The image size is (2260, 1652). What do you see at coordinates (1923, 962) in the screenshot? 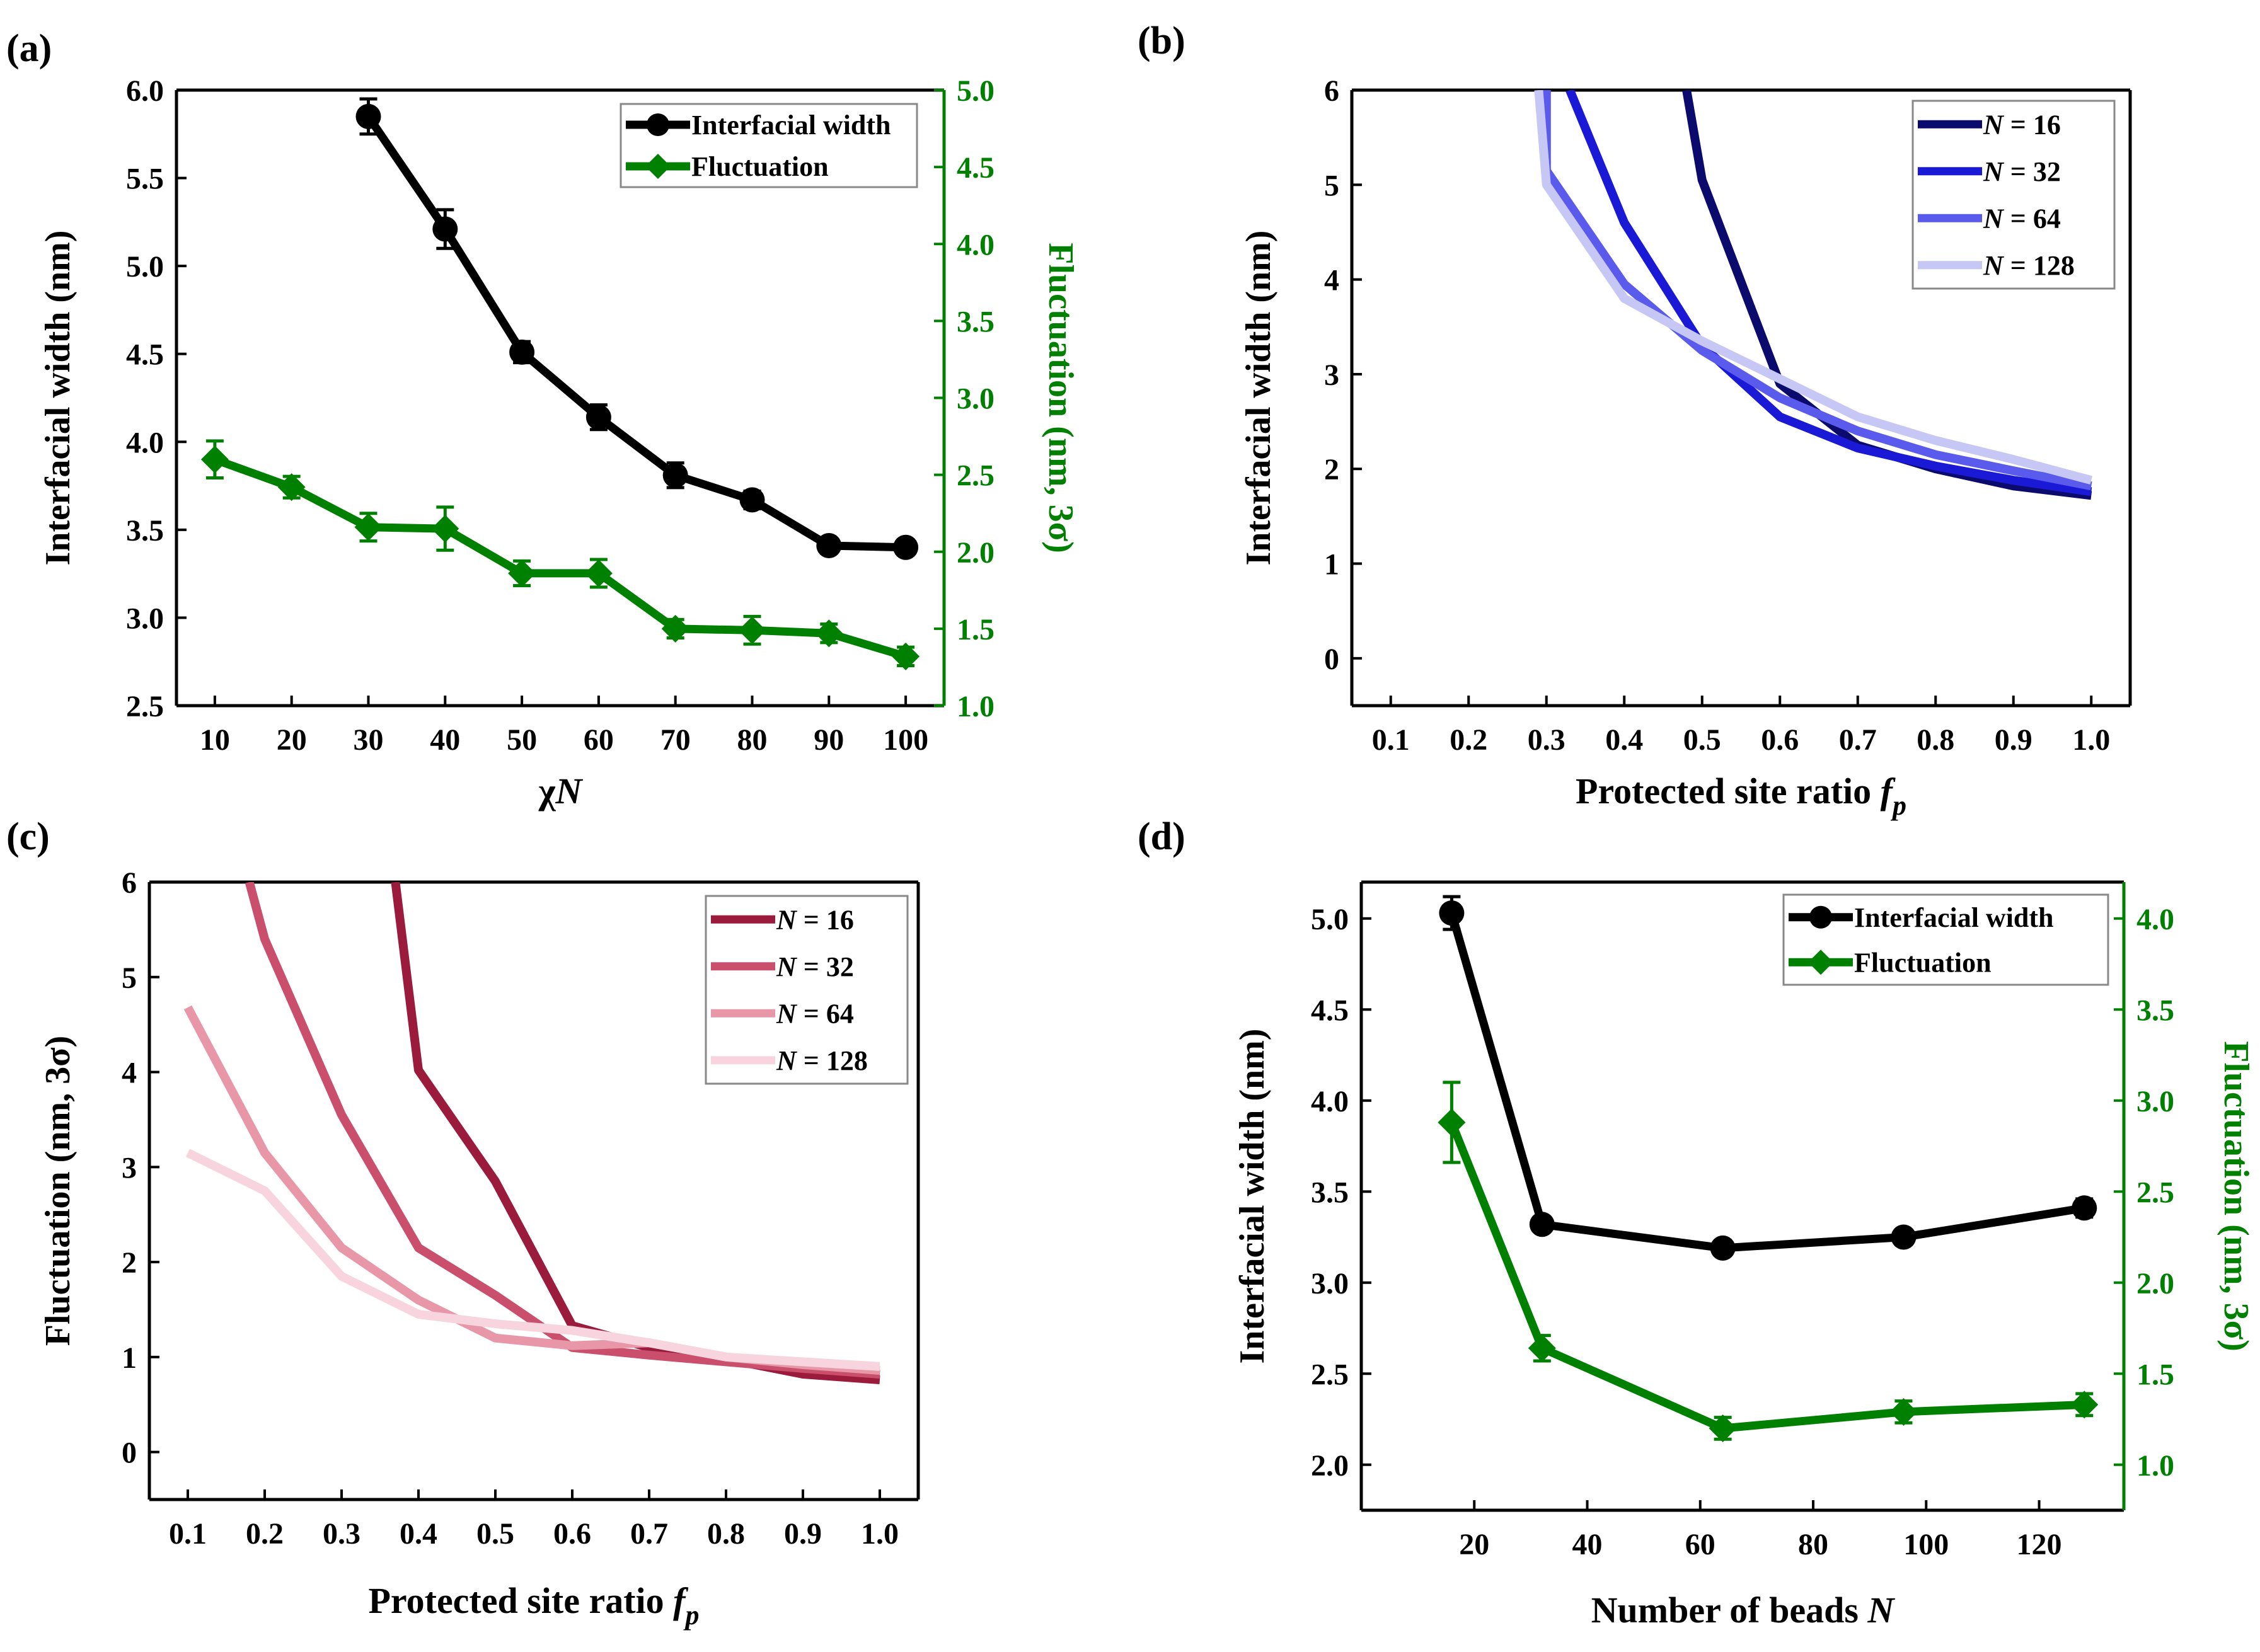
I see `legend-label: Fluctuation` at bounding box center [1923, 962].